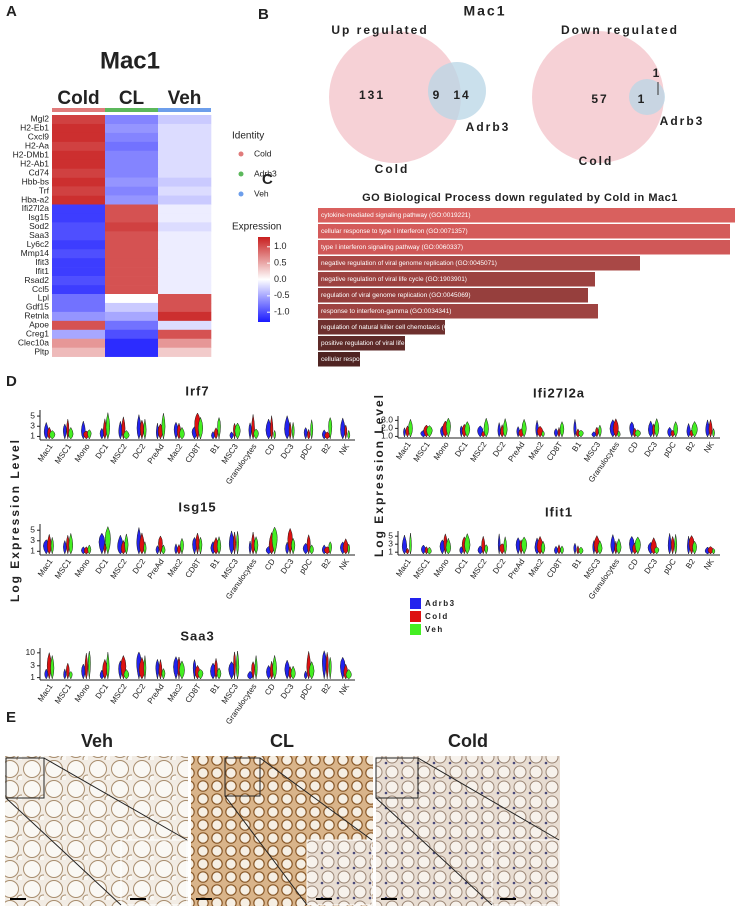  I want to click on y-tick-label: 5, so click(32, 529).